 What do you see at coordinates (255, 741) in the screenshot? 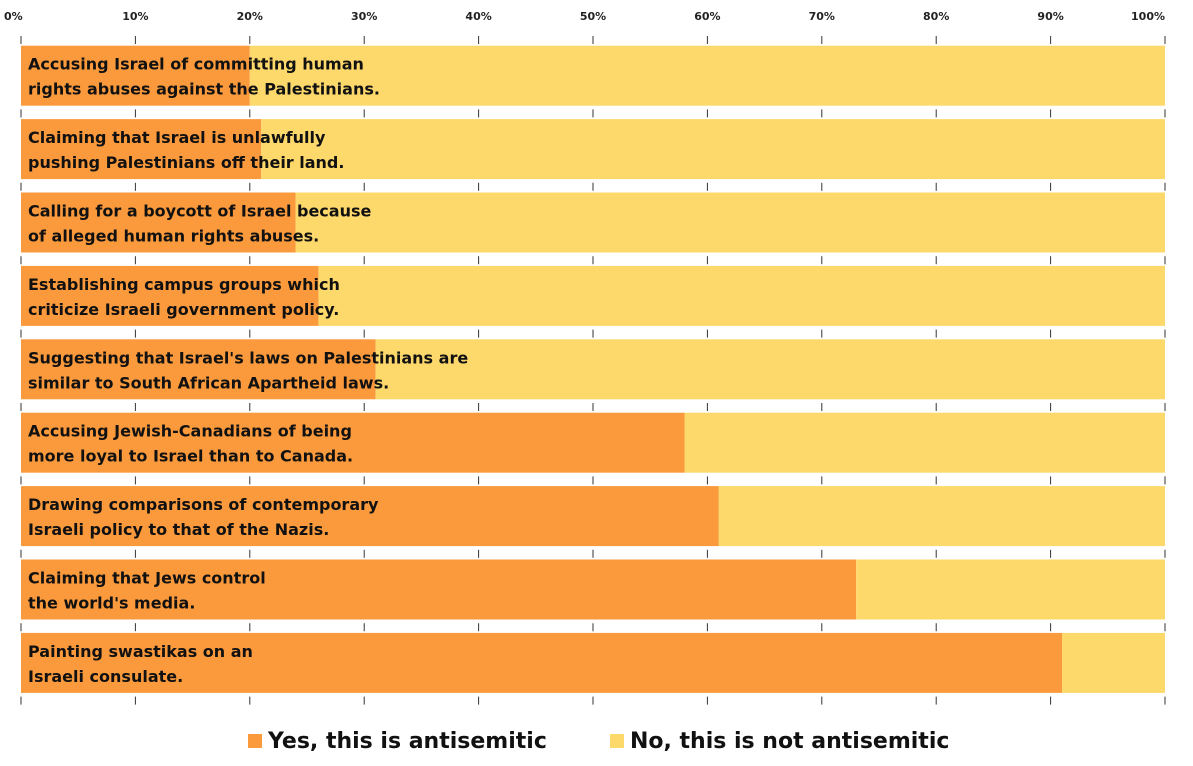
I see `legend-swatch-yes` at bounding box center [255, 741].